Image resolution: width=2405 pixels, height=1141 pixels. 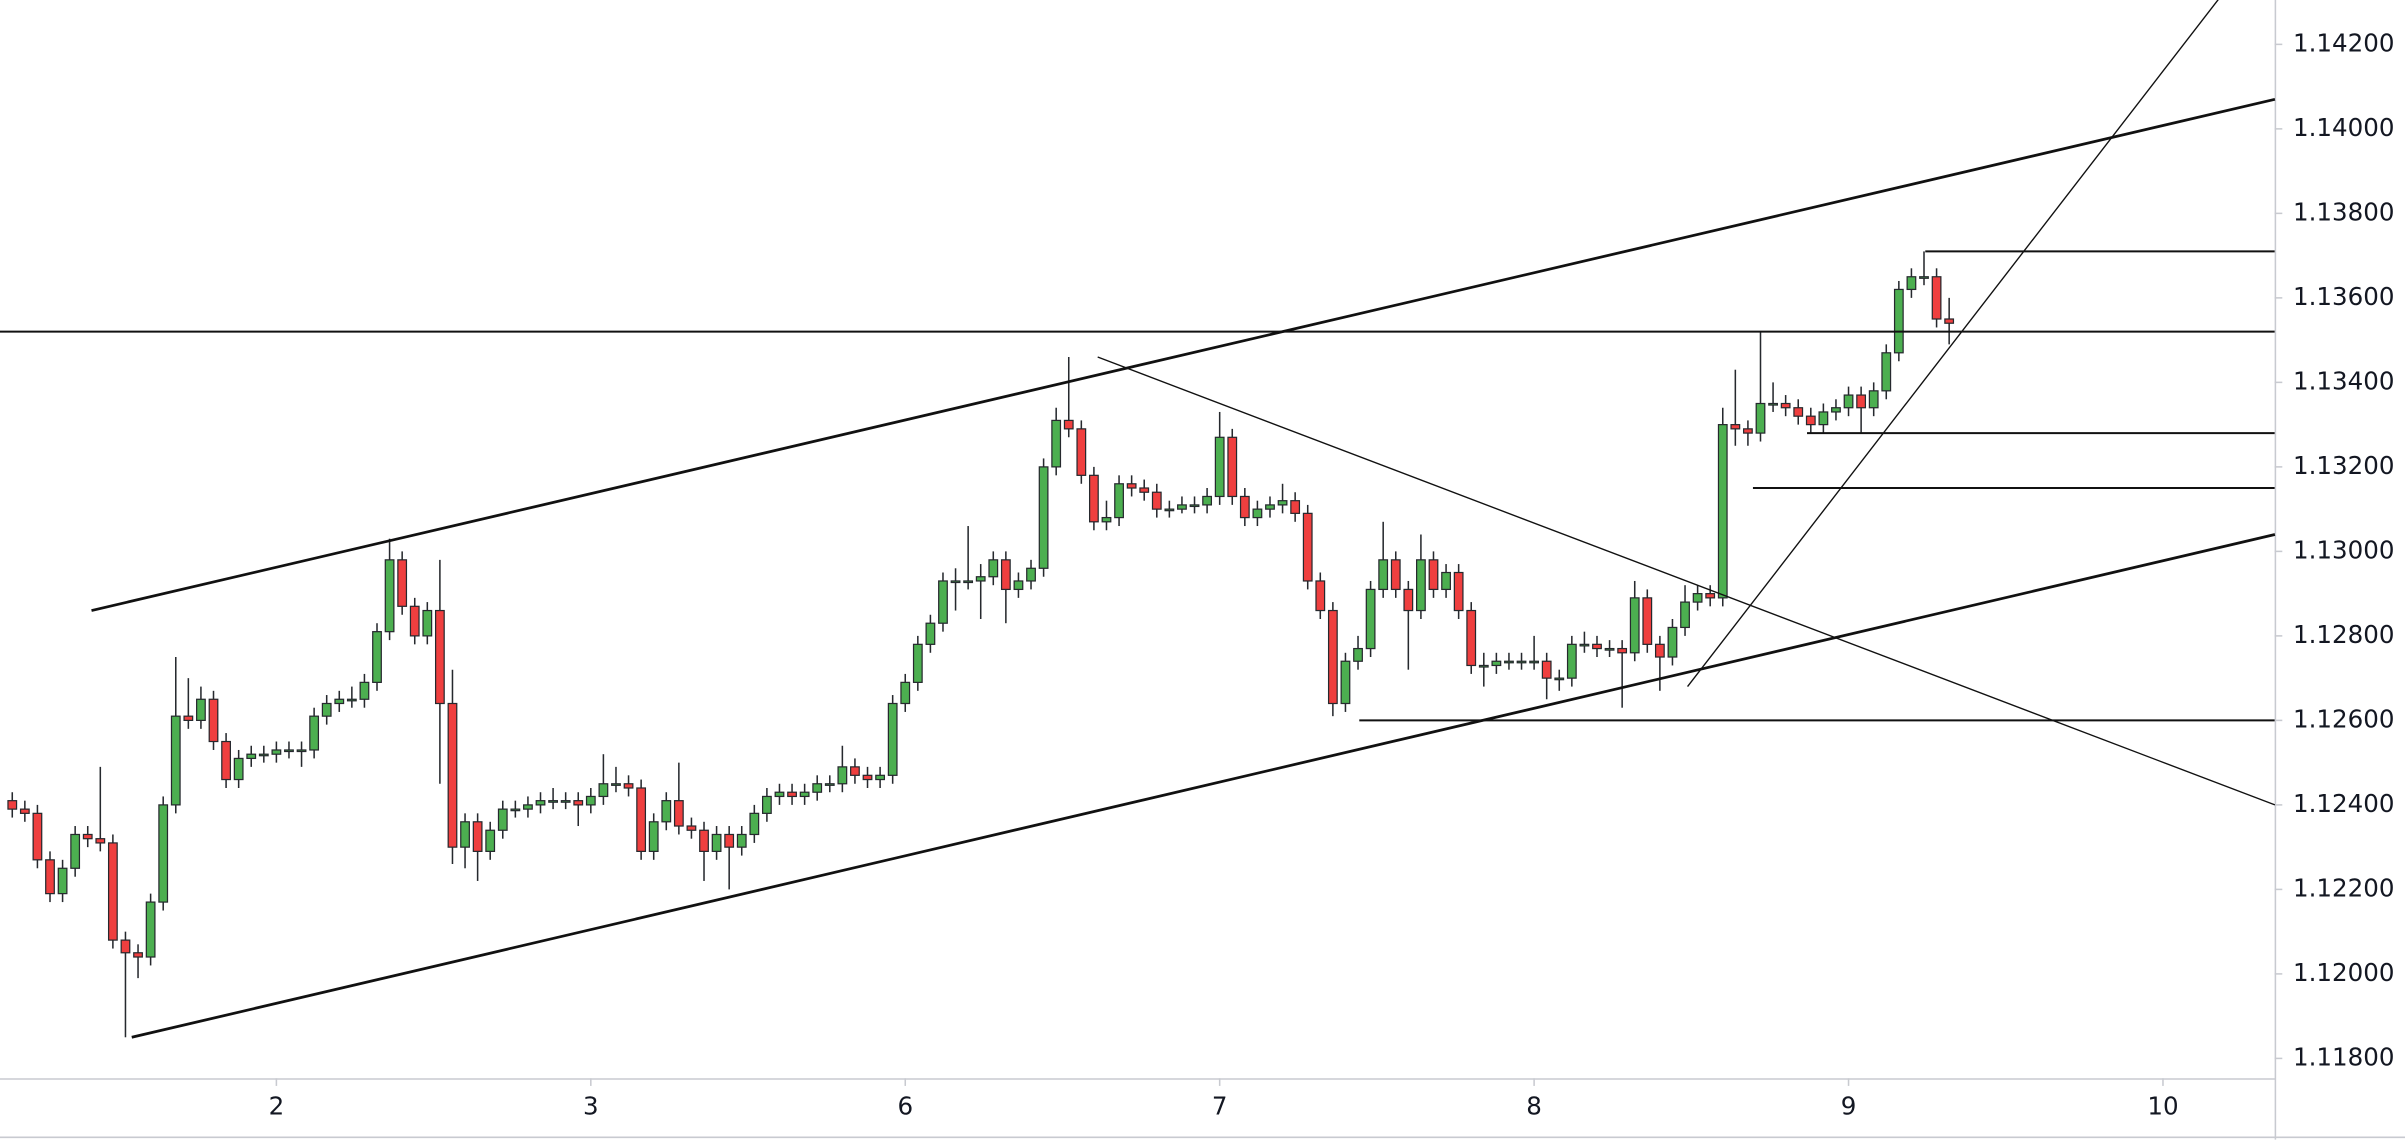 What do you see at coordinates (2343, 887) in the screenshot?
I see `y-tick-label: 1.12200` at bounding box center [2343, 887].